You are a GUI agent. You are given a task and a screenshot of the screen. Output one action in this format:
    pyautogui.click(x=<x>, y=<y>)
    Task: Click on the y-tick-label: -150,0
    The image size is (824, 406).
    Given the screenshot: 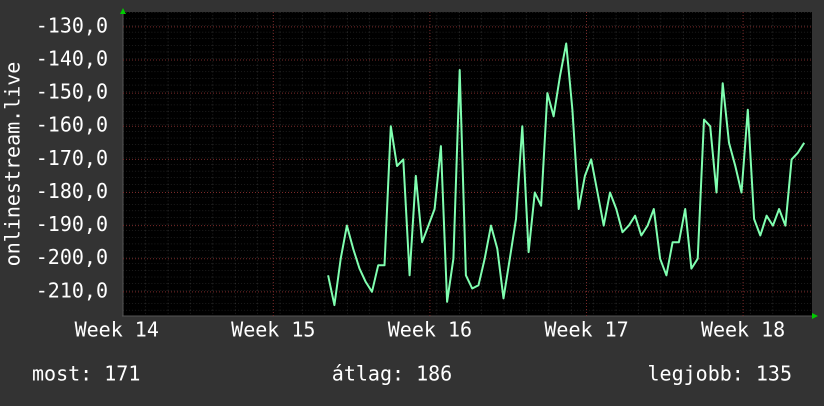 What is the action you would take?
    pyautogui.click(x=72, y=92)
    